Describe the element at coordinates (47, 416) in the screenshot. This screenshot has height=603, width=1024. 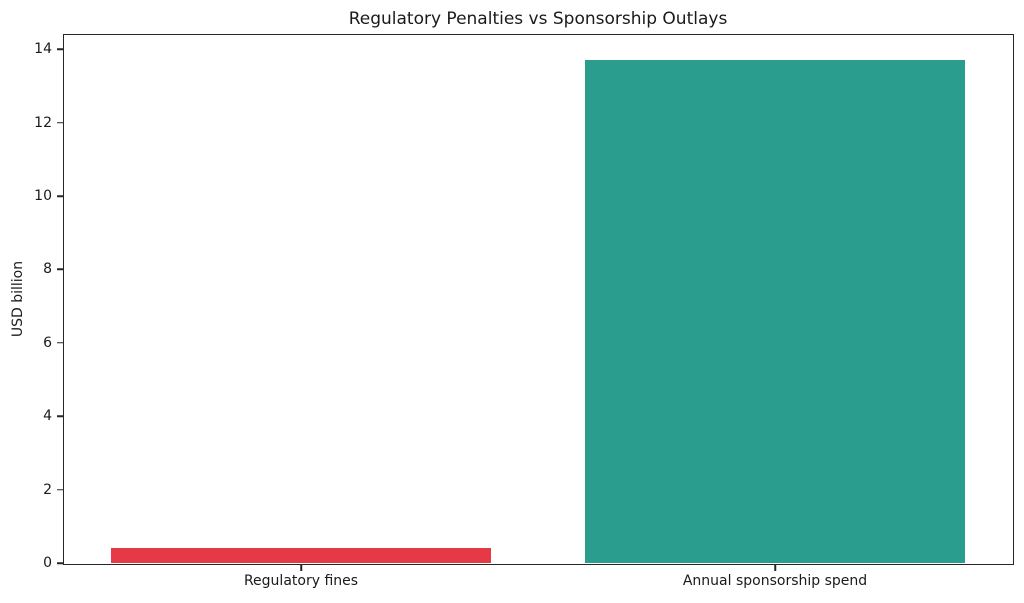
I see `y-tick-label: 4` at that location.